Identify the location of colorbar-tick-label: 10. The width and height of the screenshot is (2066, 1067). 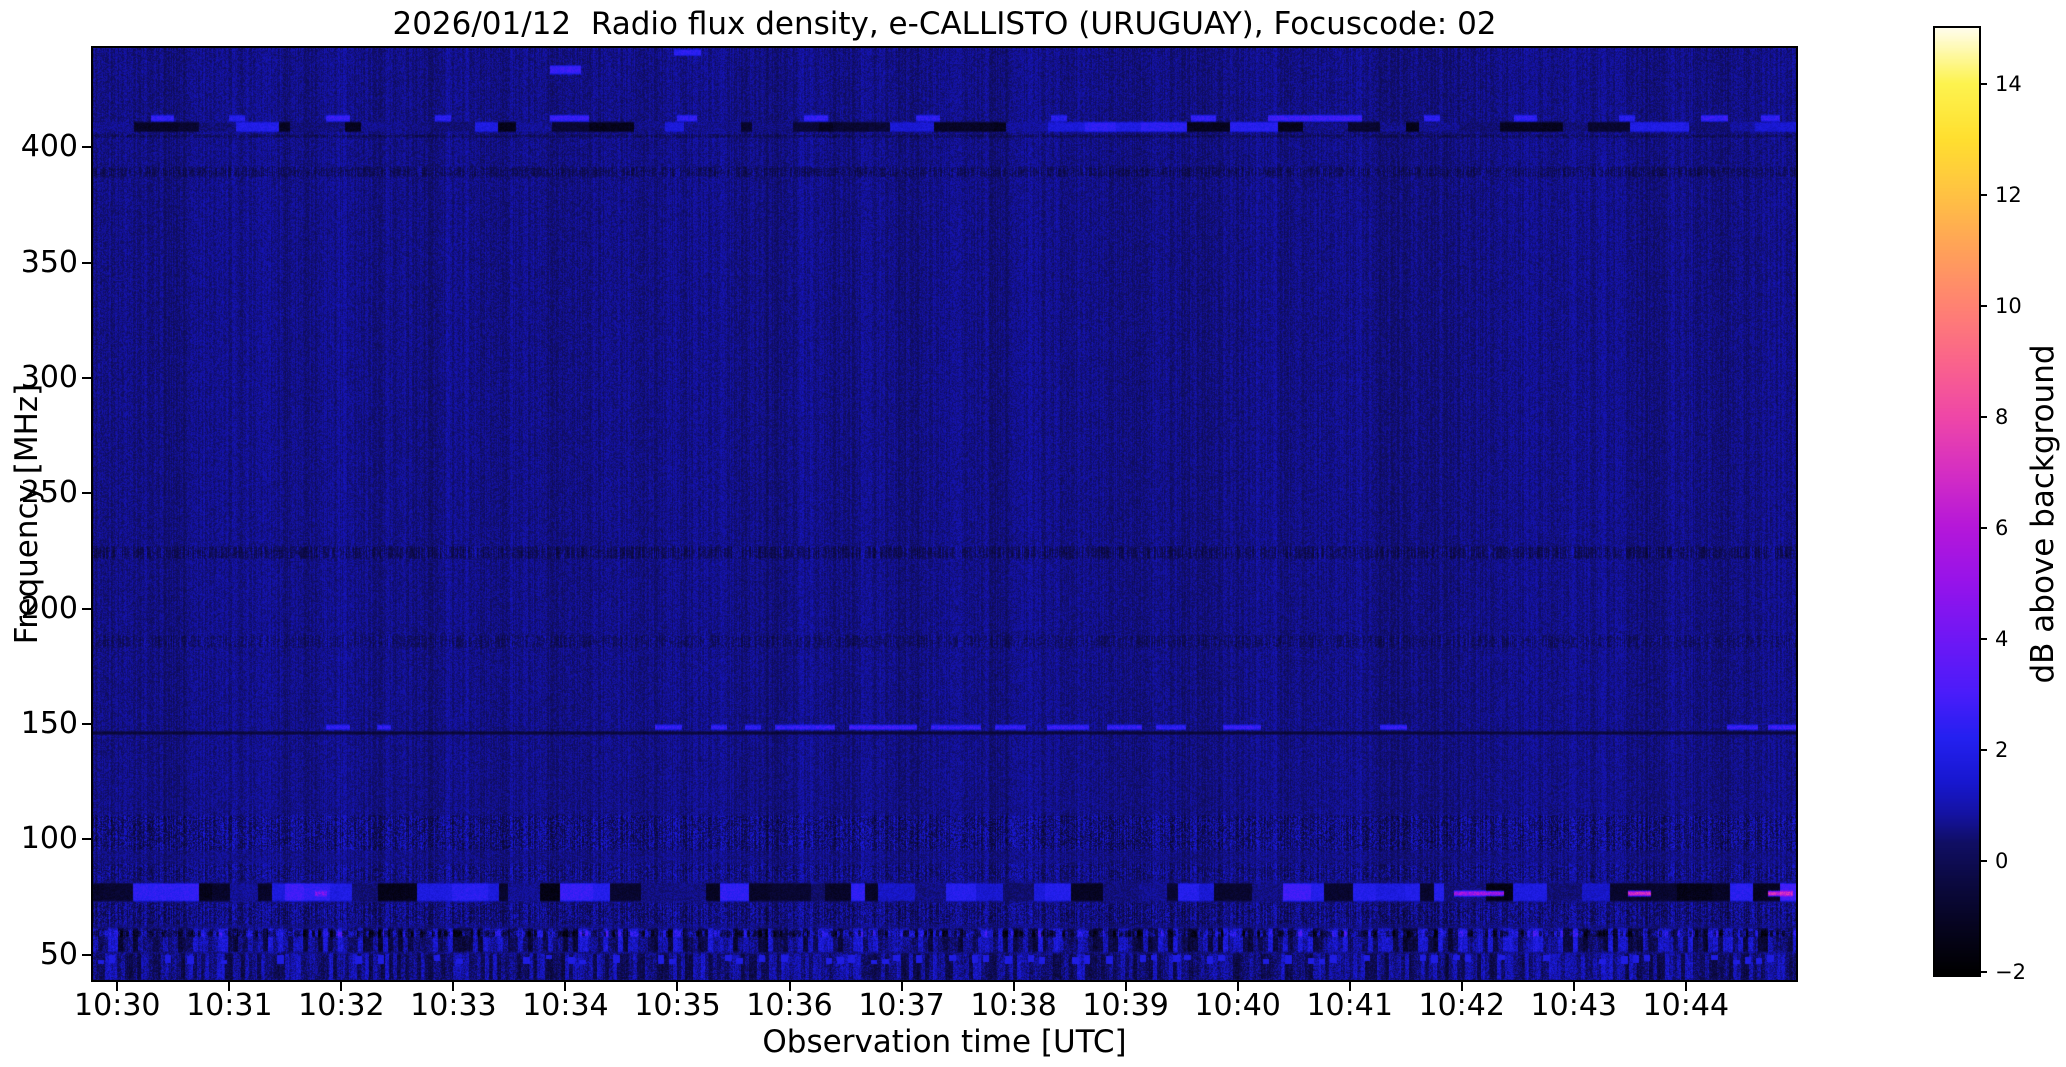
(2008, 305).